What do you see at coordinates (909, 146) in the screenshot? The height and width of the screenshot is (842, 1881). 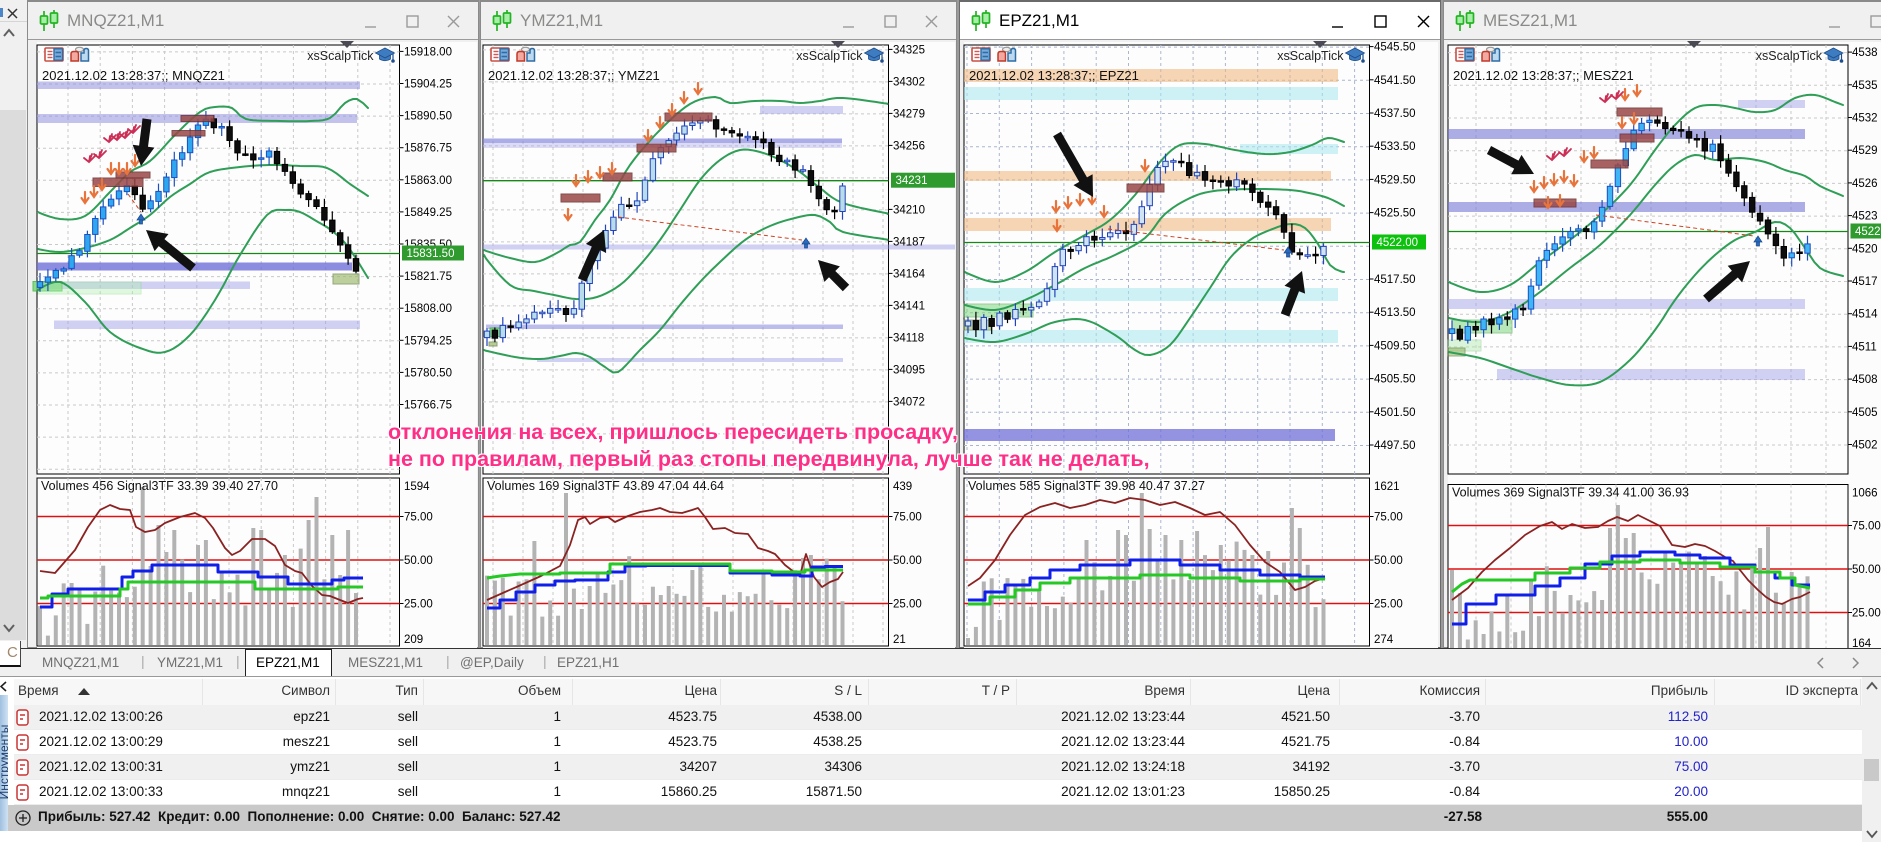 I see `svg-text: 34256` at bounding box center [909, 146].